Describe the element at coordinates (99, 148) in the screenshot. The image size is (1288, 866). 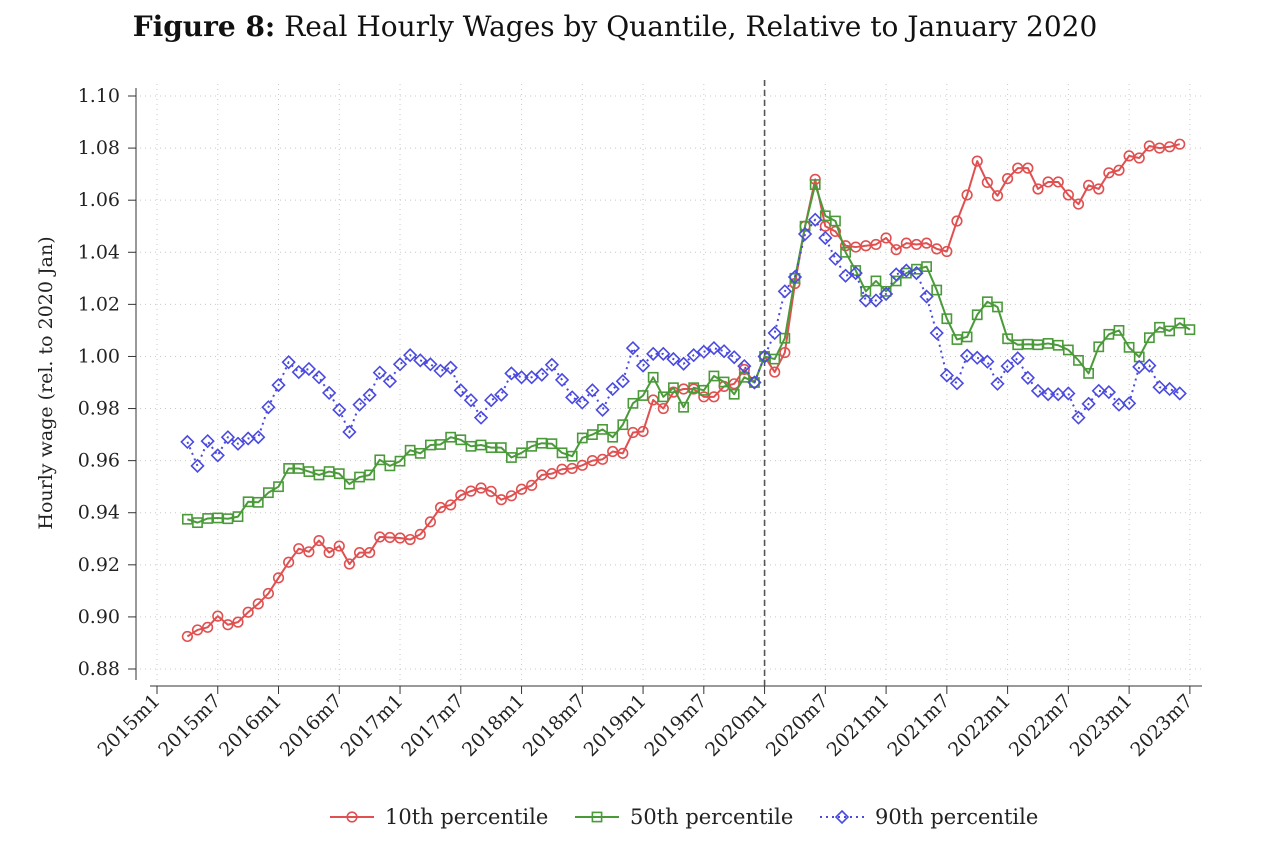
I see `y-tick-label: 1.08` at that location.